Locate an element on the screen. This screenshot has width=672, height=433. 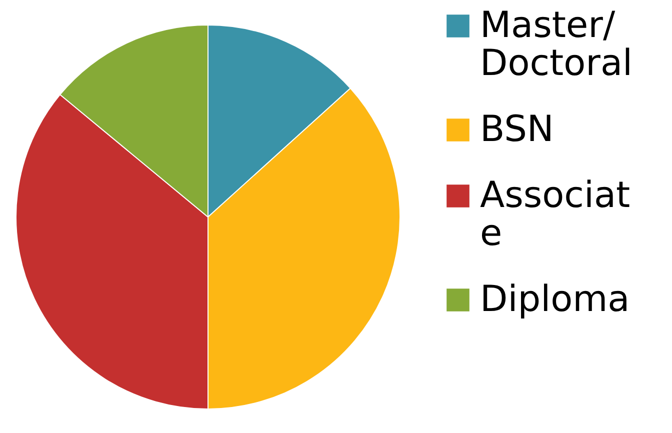
legend-label: Master/Doctoral is located at coordinates (556, 44).